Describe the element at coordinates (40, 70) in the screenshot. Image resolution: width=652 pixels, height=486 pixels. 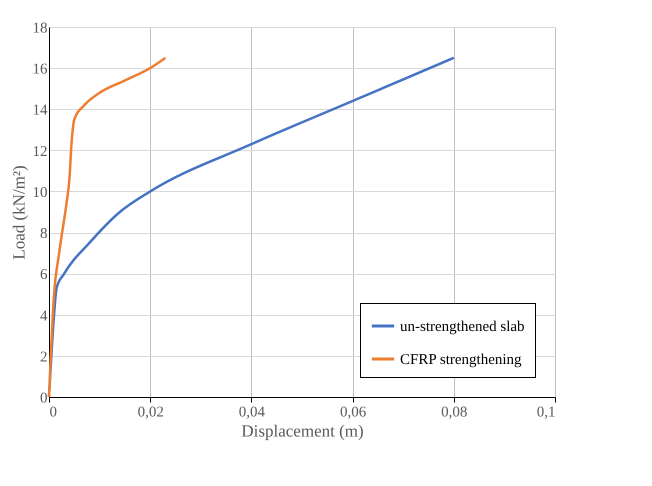
I see `y-tick-label: 16` at that location.